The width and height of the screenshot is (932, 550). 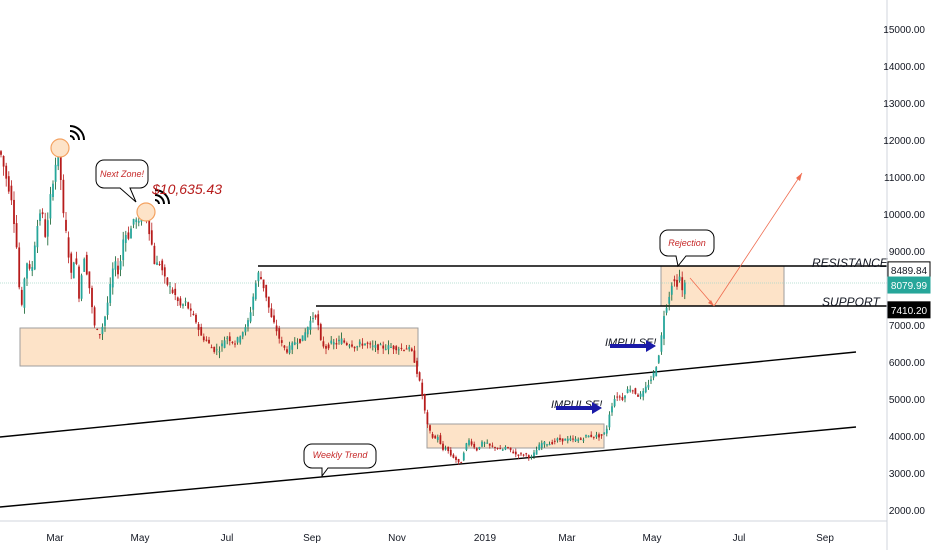 What do you see at coordinates (55, 538) in the screenshot?
I see `x-tick-label: Mar` at bounding box center [55, 538].